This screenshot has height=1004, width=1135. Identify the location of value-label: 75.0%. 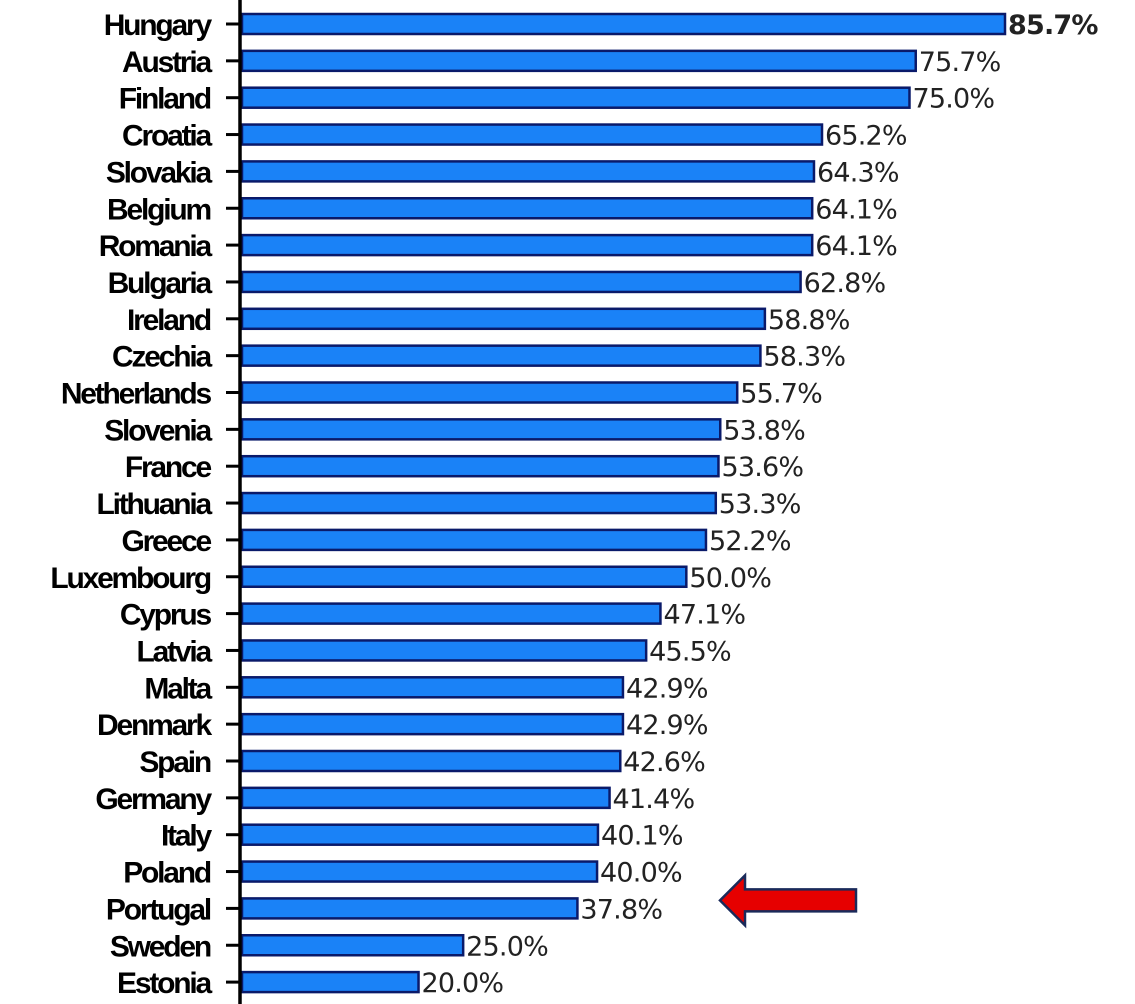
(953, 99).